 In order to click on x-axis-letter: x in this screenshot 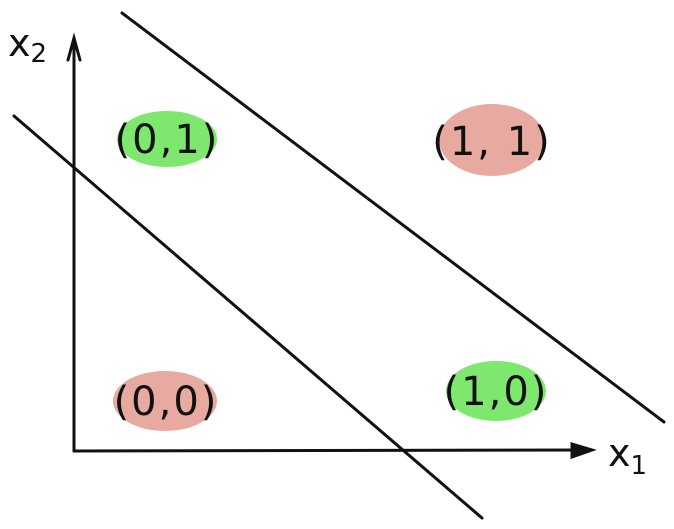, I will do `click(619, 453)`.